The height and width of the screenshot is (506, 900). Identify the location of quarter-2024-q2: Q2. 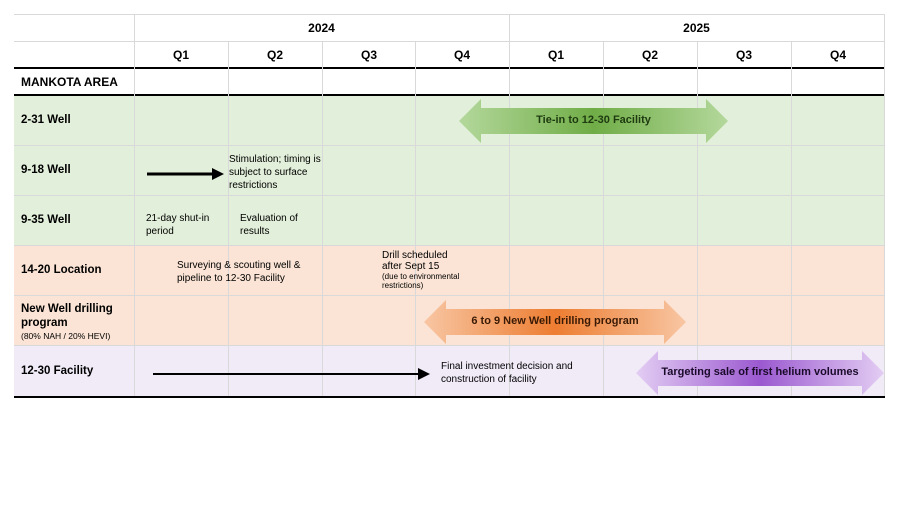
(274, 55).